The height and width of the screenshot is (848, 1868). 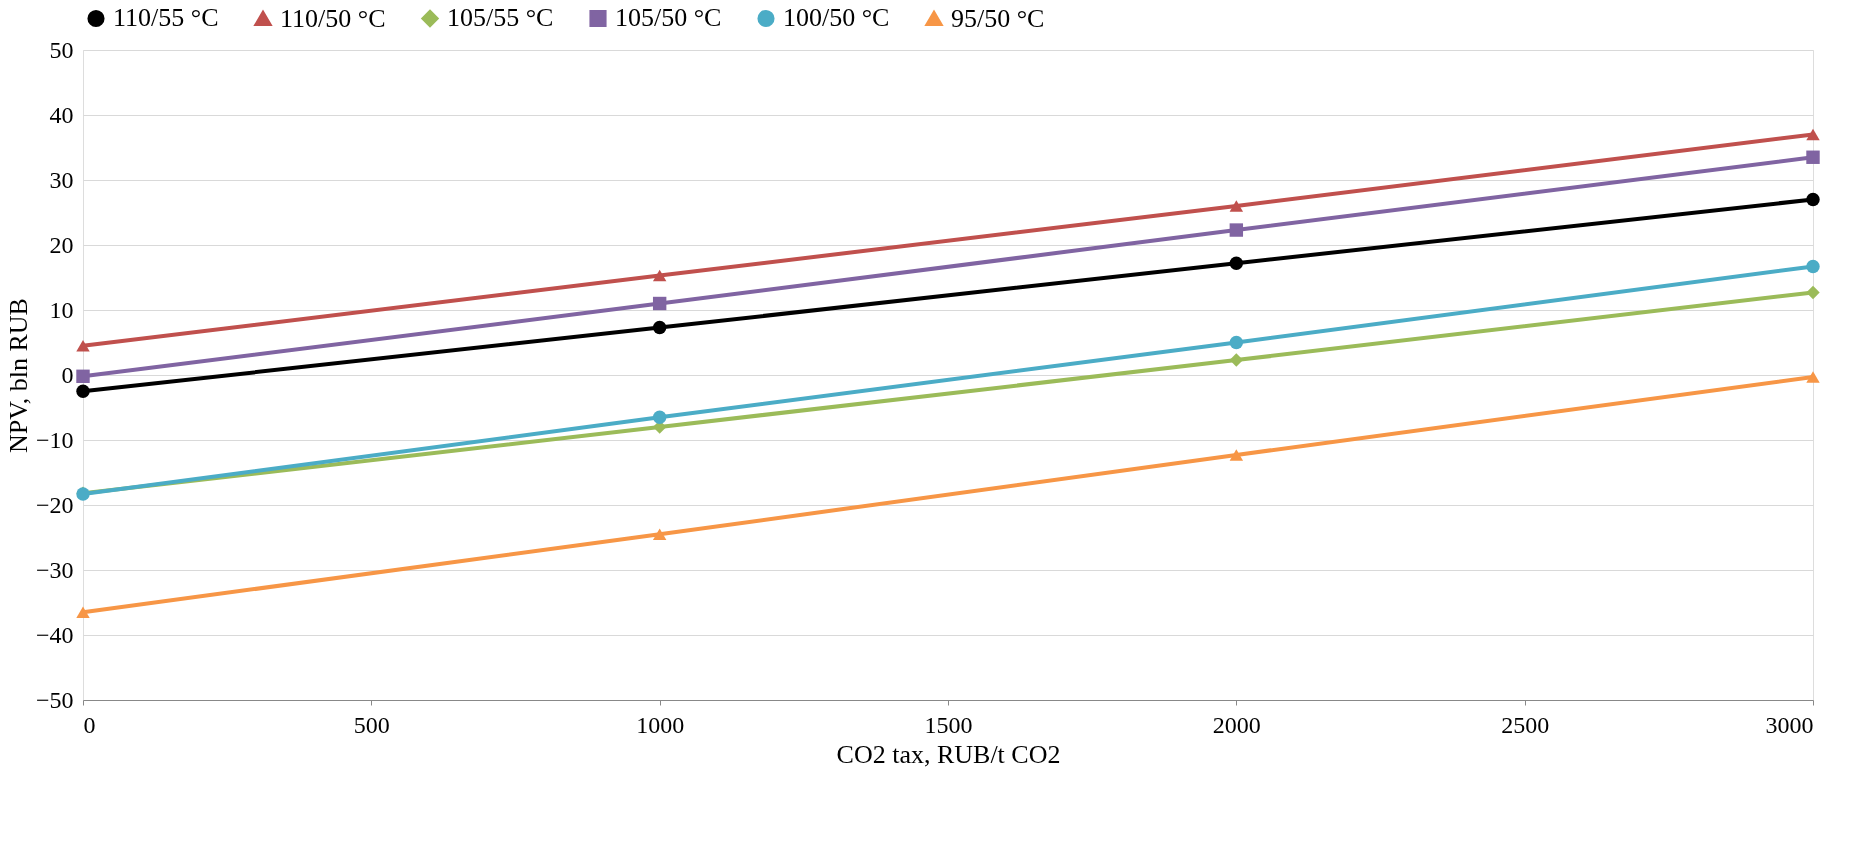 What do you see at coordinates (54, 634) in the screenshot?
I see `y-tick-label: −40` at bounding box center [54, 634].